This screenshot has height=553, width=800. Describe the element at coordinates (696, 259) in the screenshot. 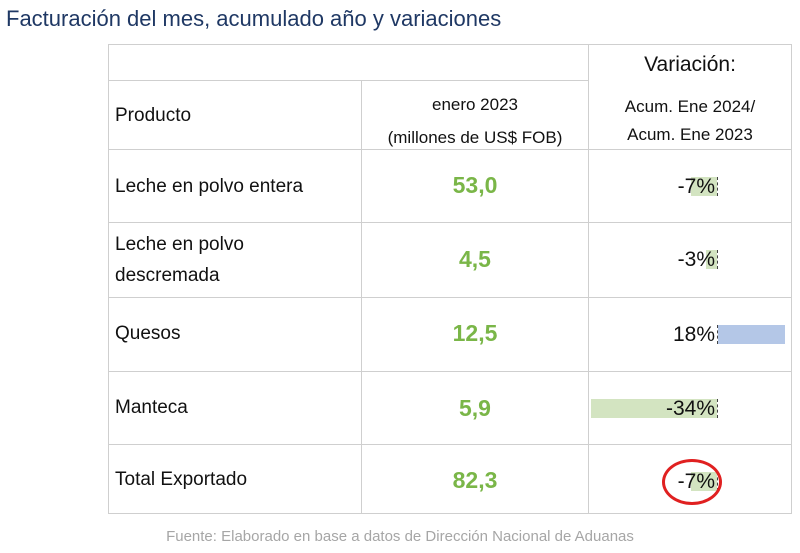

I see `variation-label: -3%` at that location.